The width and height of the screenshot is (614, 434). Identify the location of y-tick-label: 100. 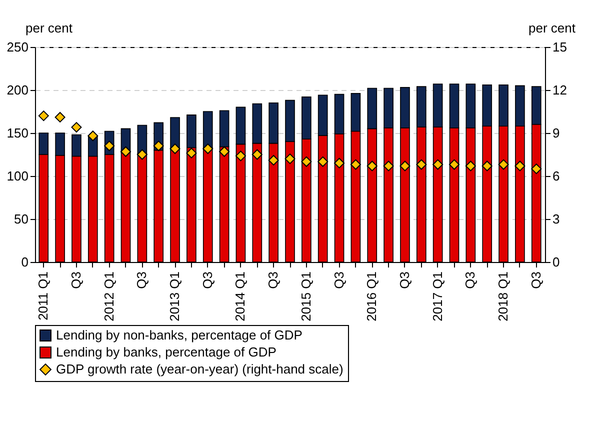
(17, 176).